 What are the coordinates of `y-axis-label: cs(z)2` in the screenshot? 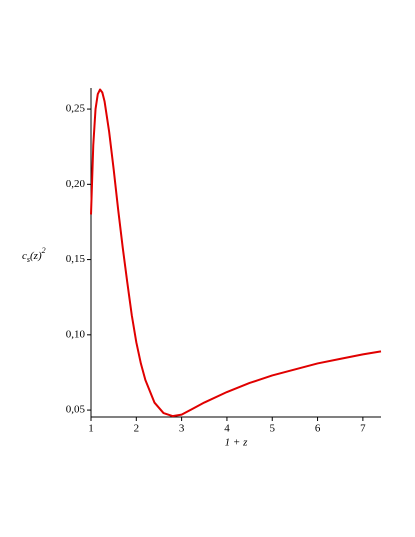 It's located at (34, 255).